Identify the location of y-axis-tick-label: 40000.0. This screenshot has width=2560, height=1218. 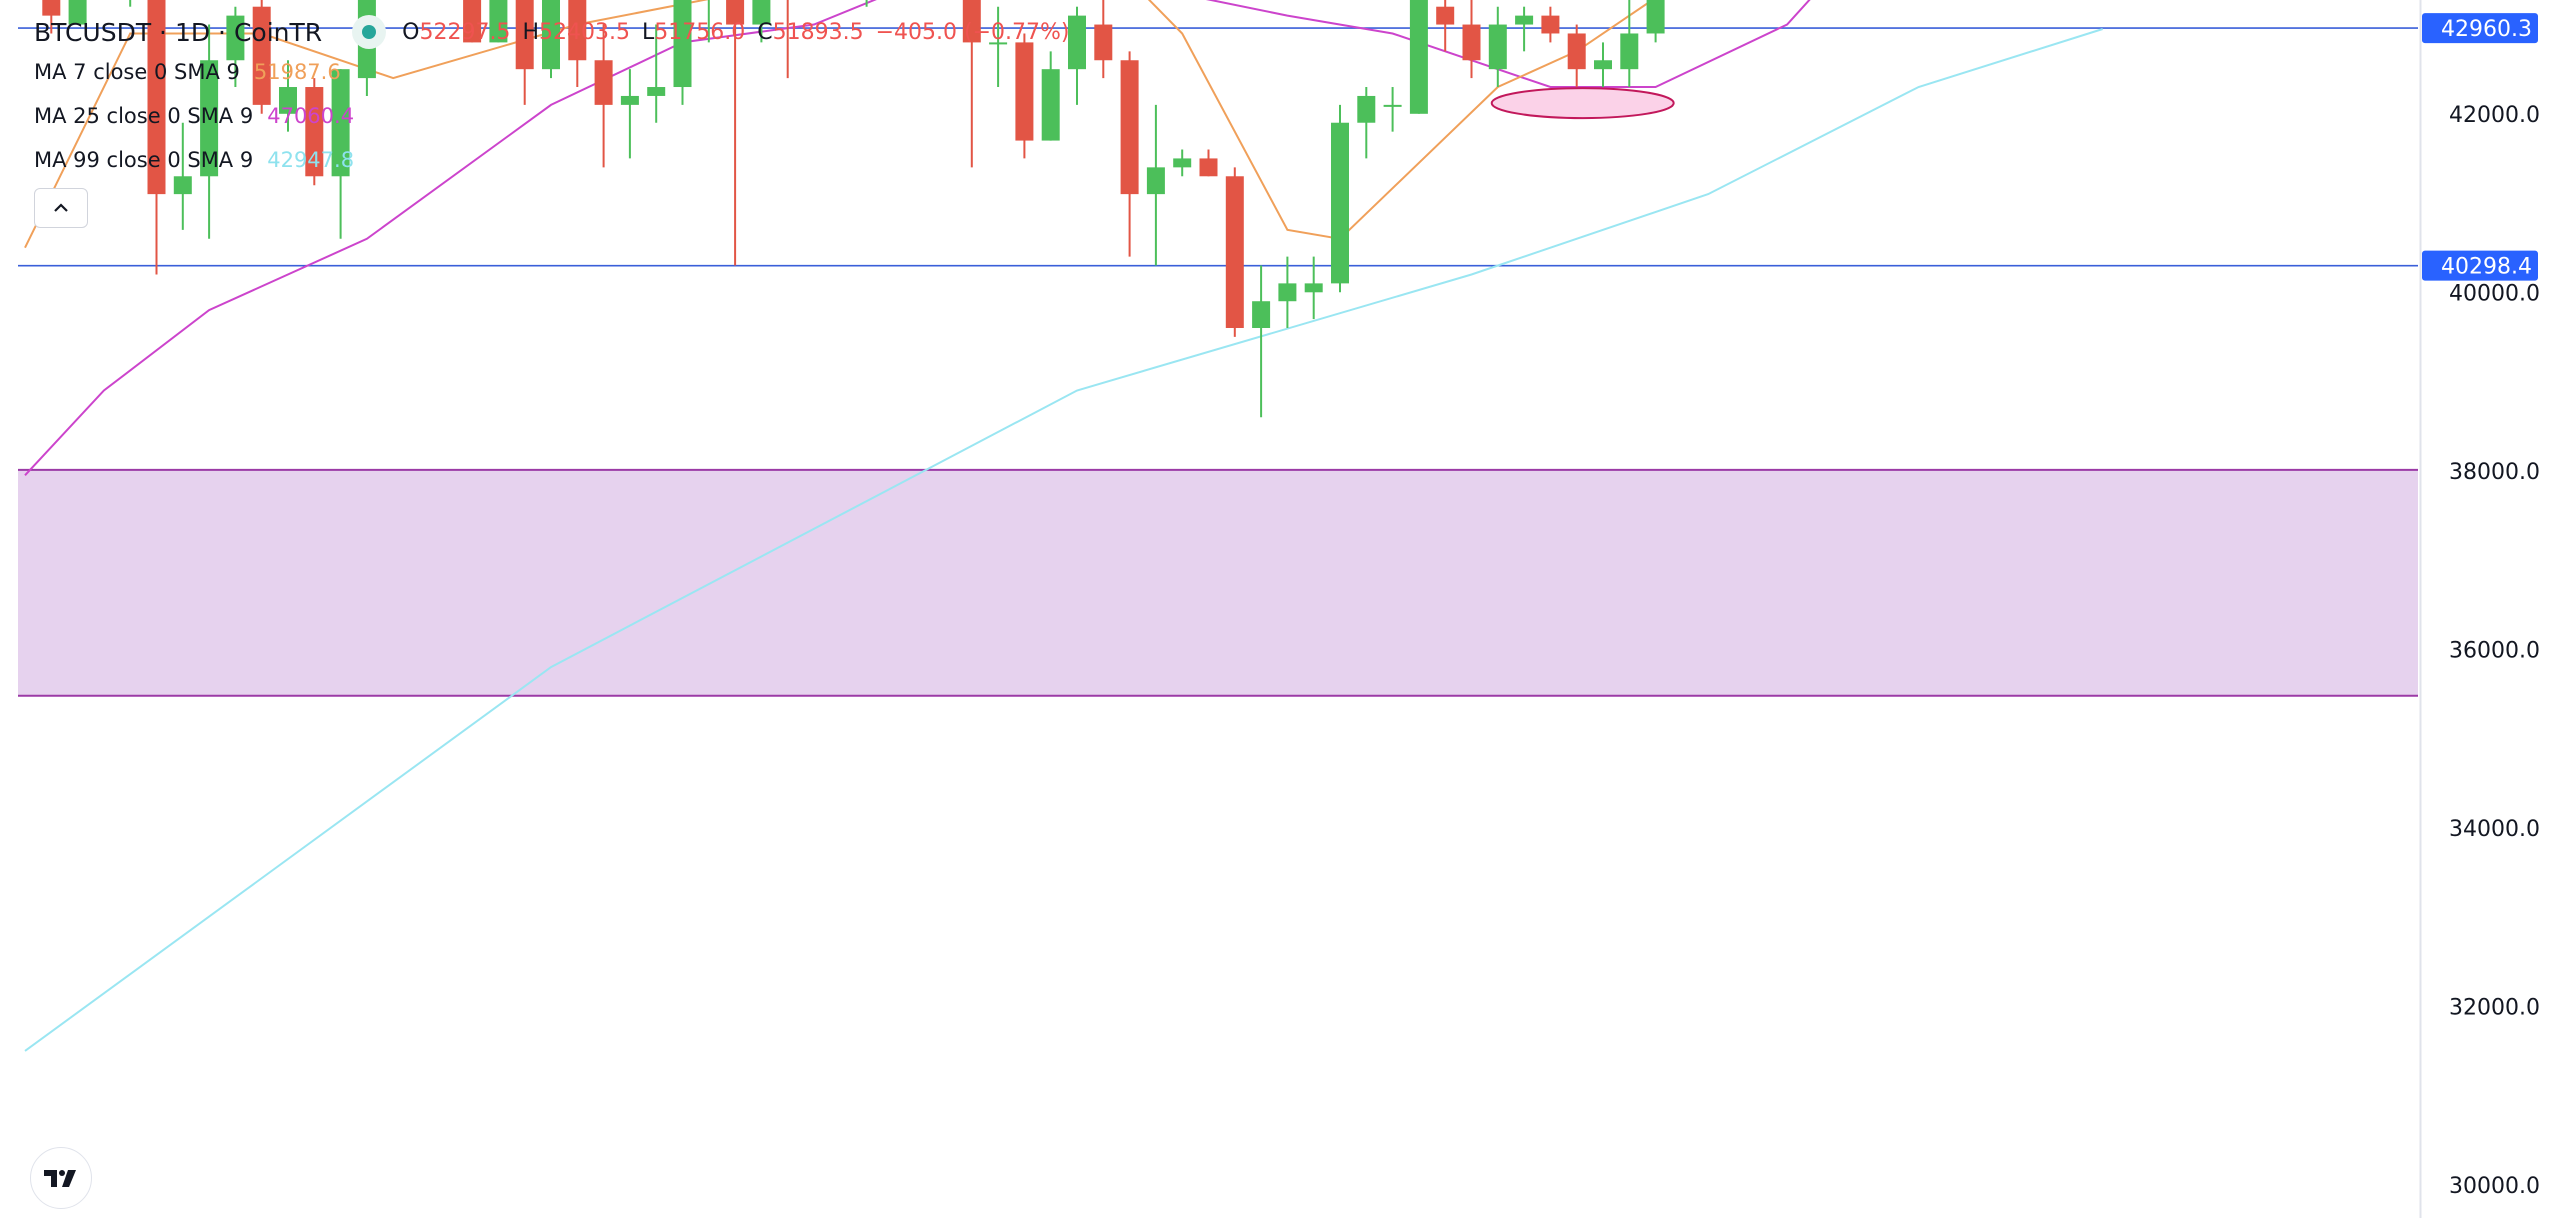
(2494, 293).